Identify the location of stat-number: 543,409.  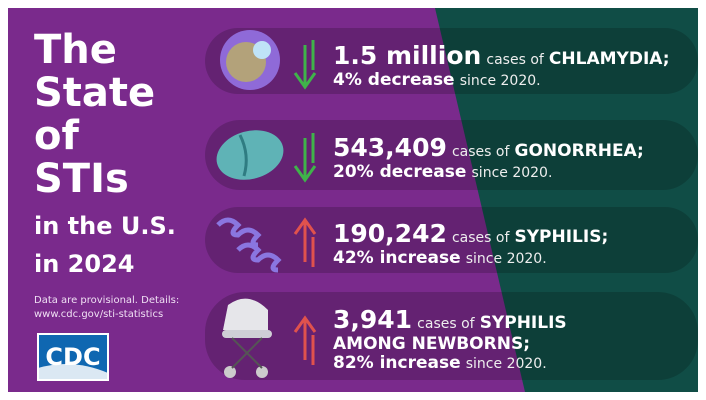
(390, 147).